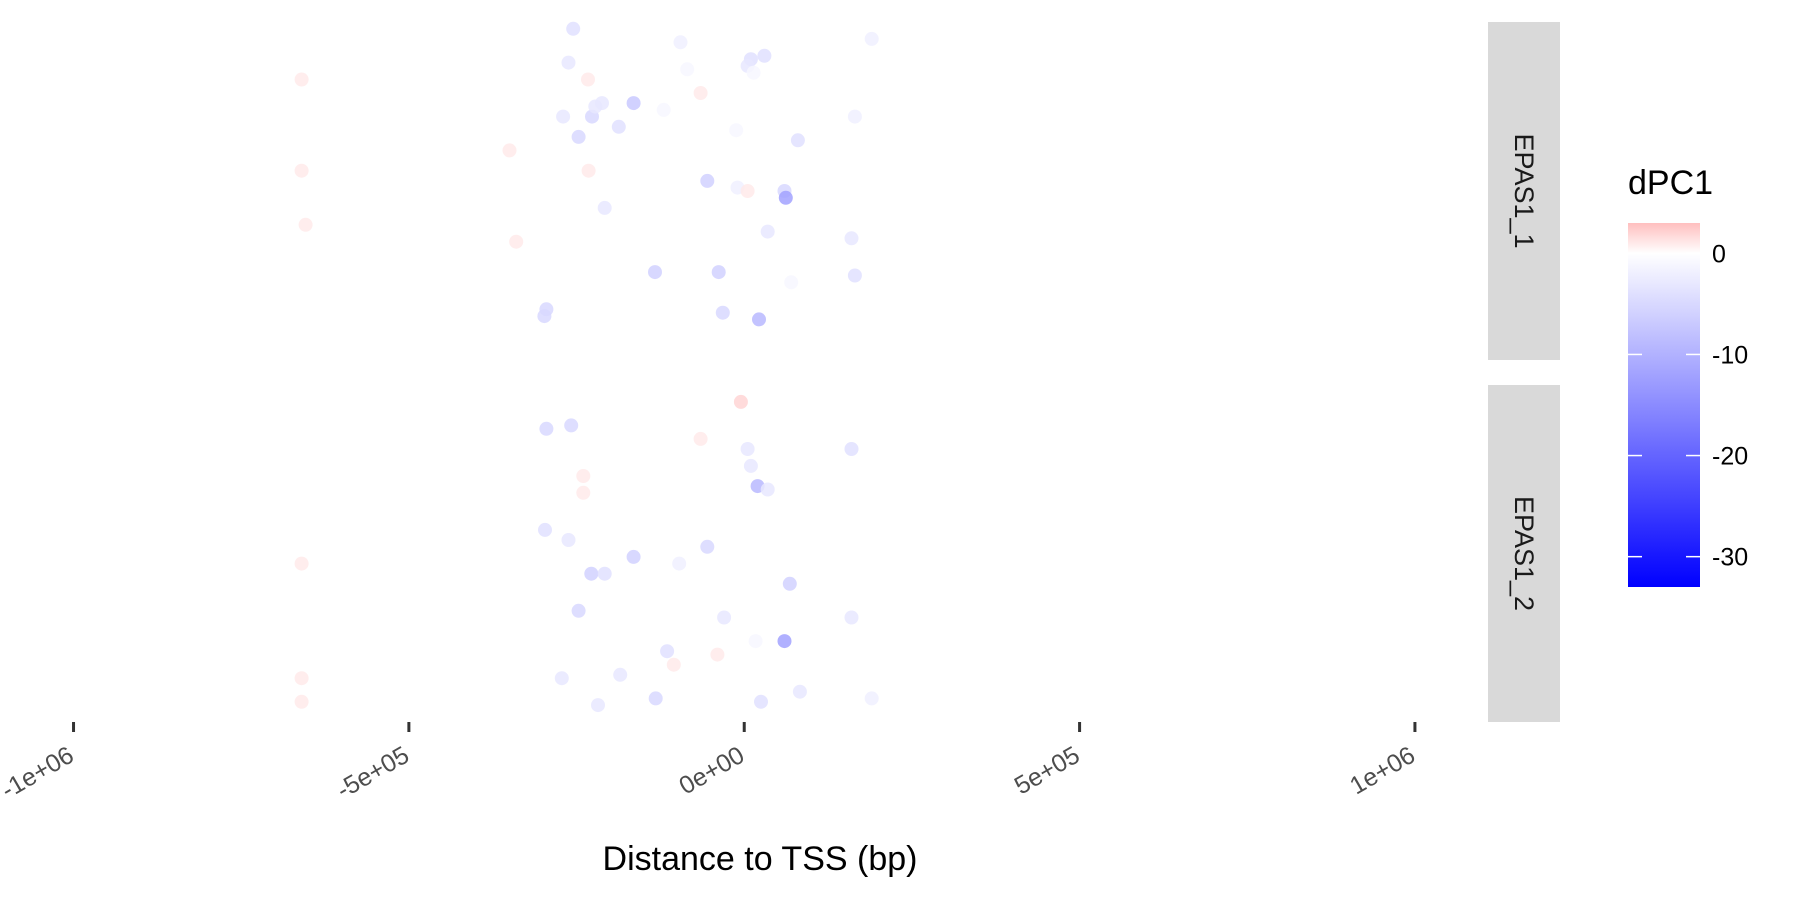 The image size is (1800, 900). What do you see at coordinates (1730, 558) in the screenshot?
I see `legend-break-label: -30` at bounding box center [1730, 558].